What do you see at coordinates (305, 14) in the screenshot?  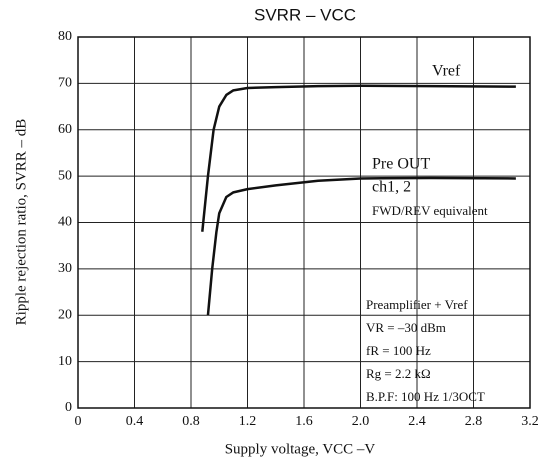 I see `chart-title: SVRR – VCC` at bounding box center [305, 14].